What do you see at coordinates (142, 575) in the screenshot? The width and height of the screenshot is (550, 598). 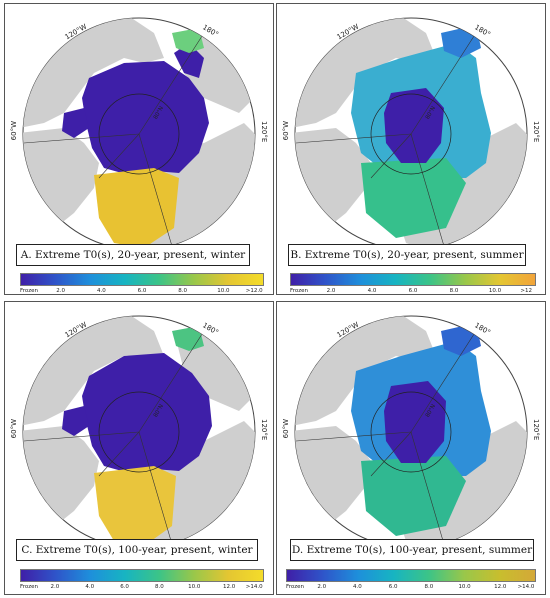 I see `colorbar-c` at bounding box center [142, 575].